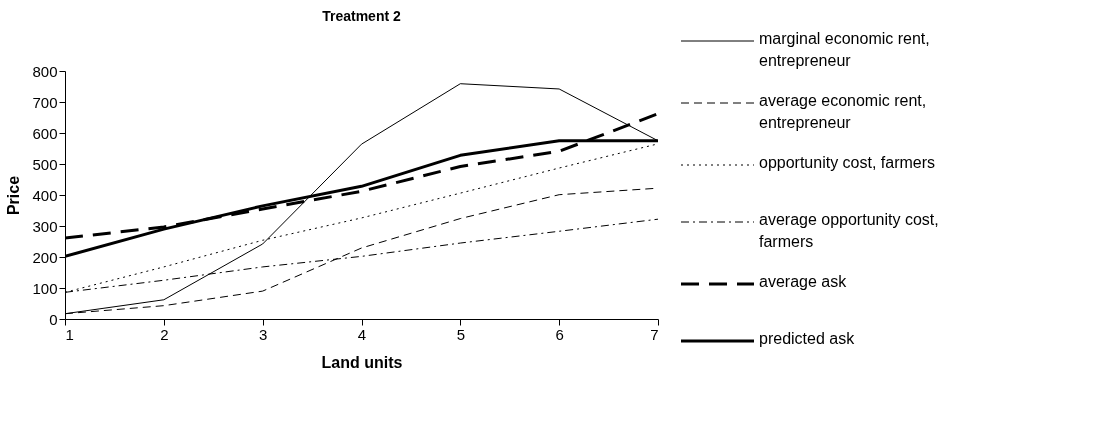 The height and width of the screenshot is (436, 1099). What do you see at coordinates (164, 334) in the screenshot?
I see `x-tick-label: 2` at bounding box center [164, 334].